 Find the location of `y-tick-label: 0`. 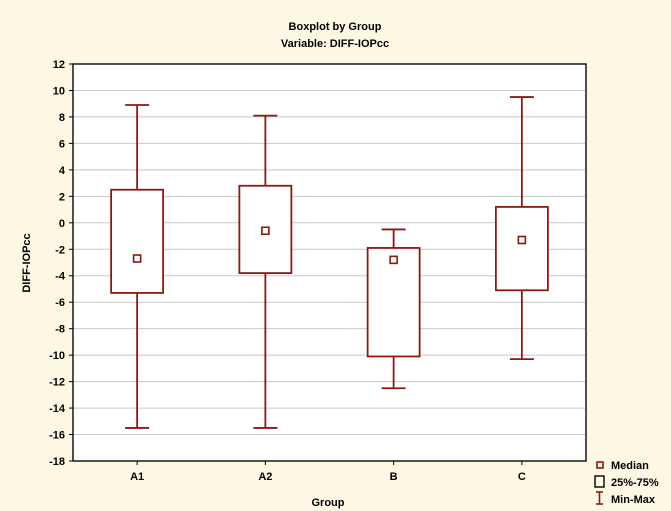

y-tick-label: 0 is located at coordinates (62, 224).